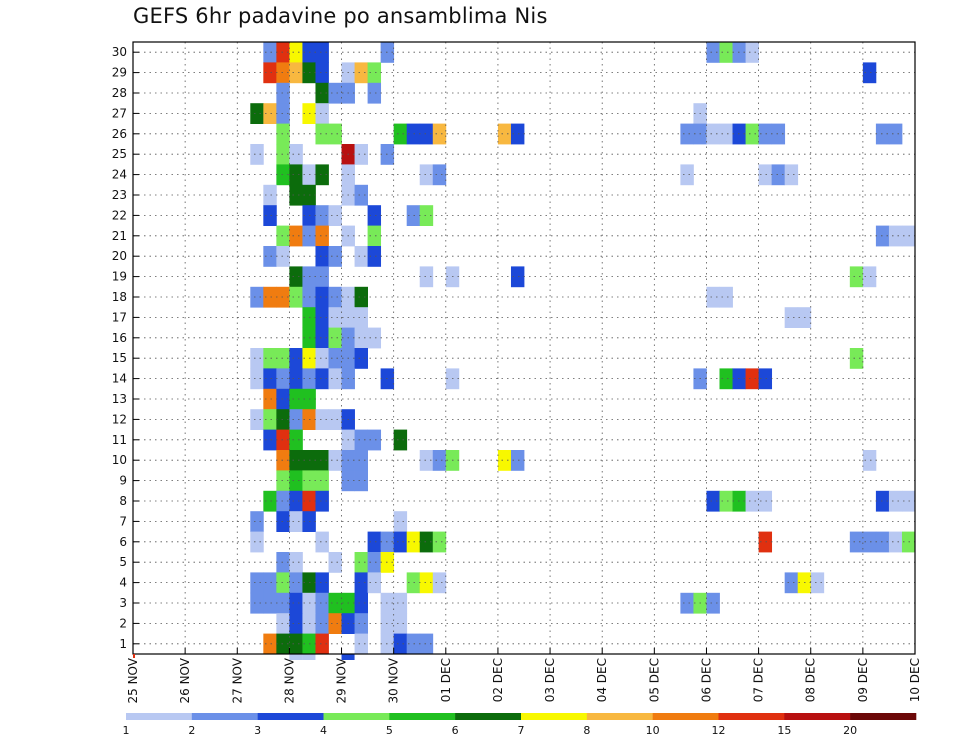 The image size is (960, 742). I want to click on x-tick-label: 07 DEC, so click(759, 680).